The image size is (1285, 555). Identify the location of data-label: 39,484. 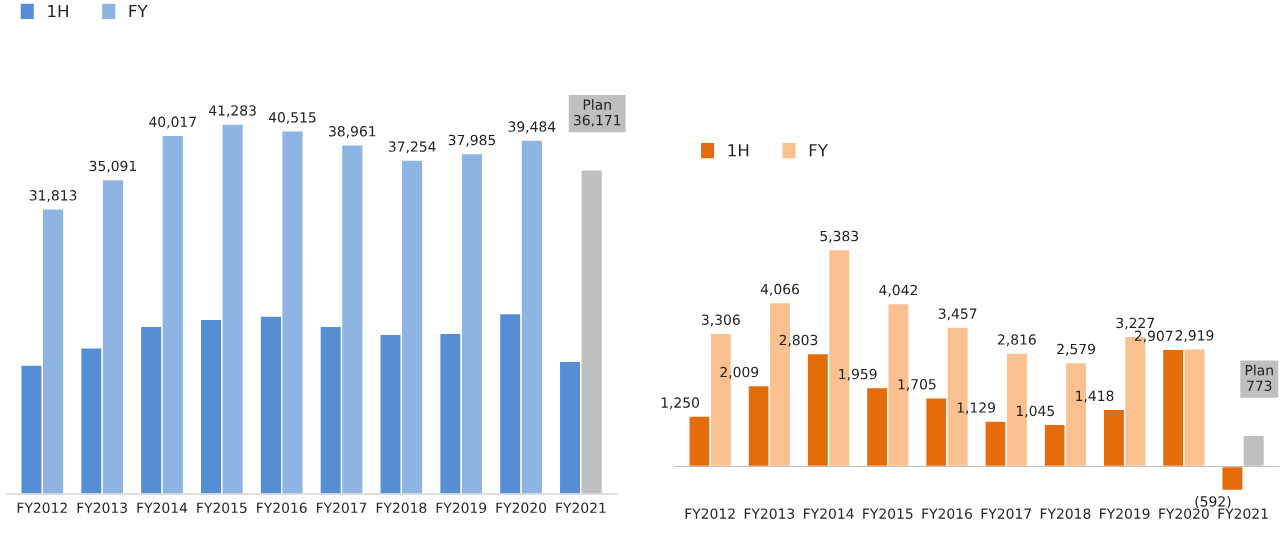
(532, 127).